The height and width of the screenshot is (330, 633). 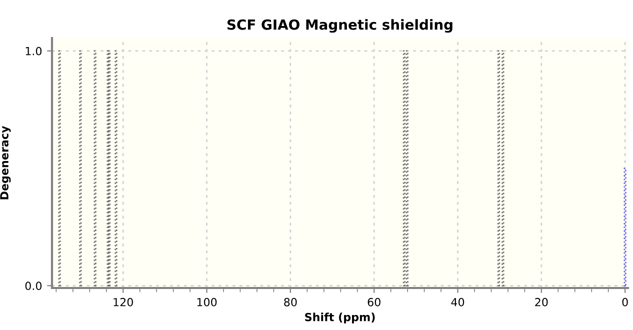 What do you see at coordinates (123, 302) in the screenshot?
I see `x-tick-label: 120` at bounding box center [123, 302].